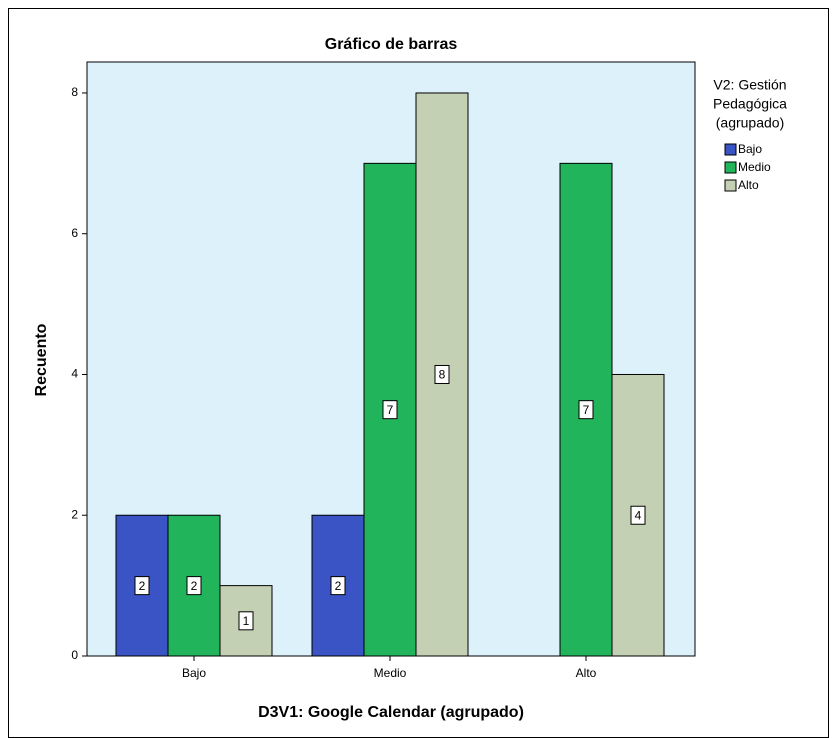 The height and width of the screenshot is (738, 837). I want to click on y-tick-label: 8, so click(74, 92).